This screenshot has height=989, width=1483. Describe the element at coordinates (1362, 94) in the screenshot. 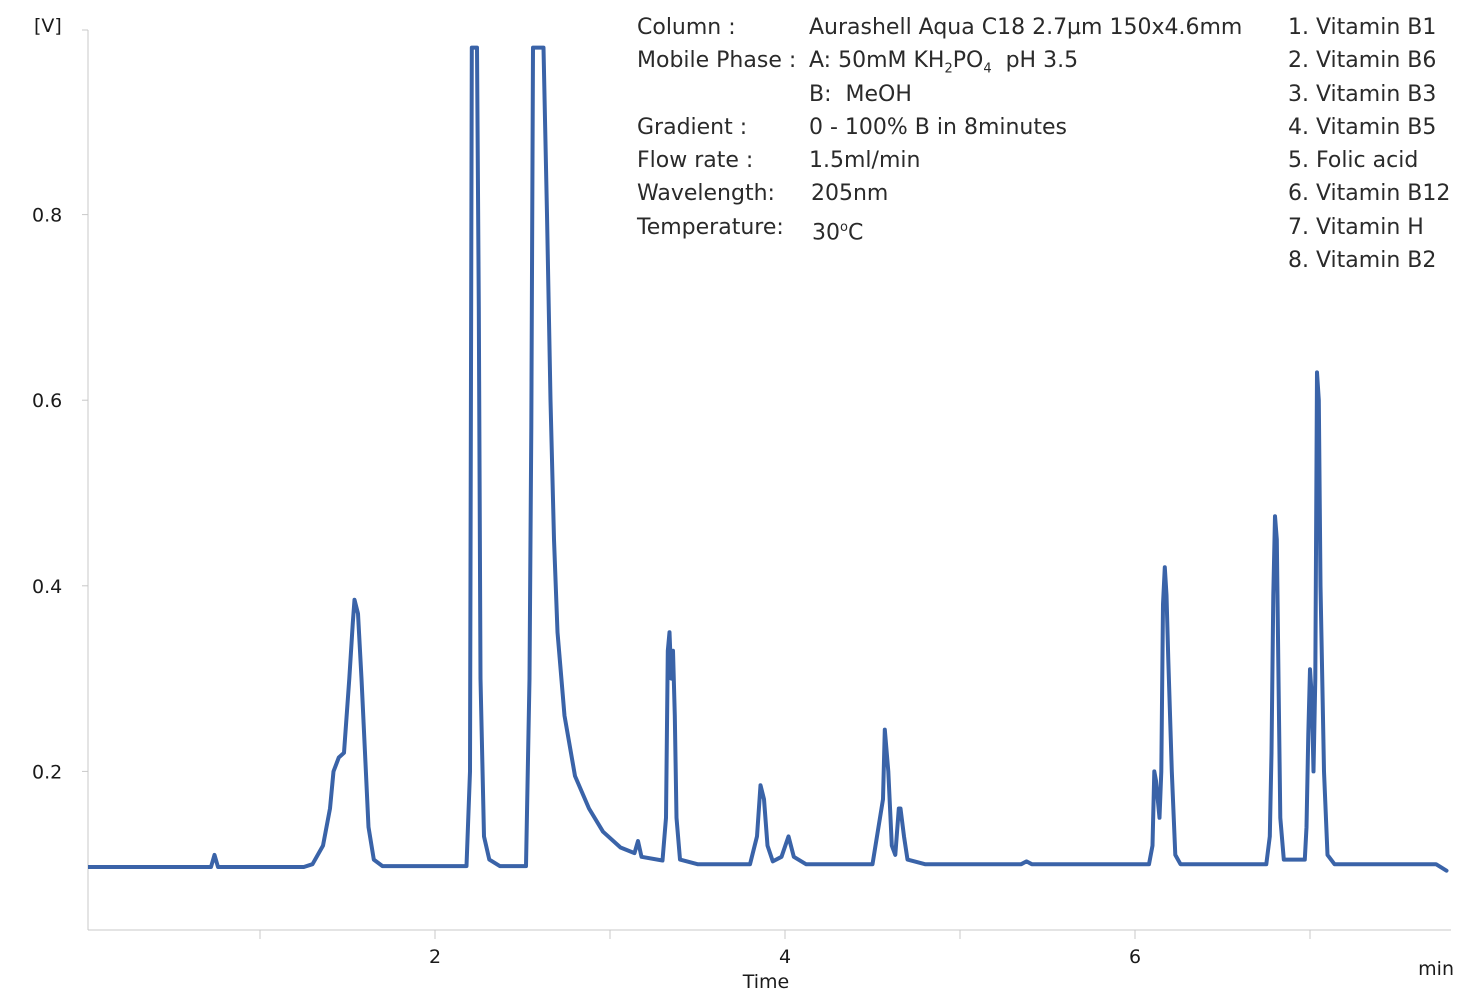

I see `peak-item: 3. Vitamin B3` at that location.